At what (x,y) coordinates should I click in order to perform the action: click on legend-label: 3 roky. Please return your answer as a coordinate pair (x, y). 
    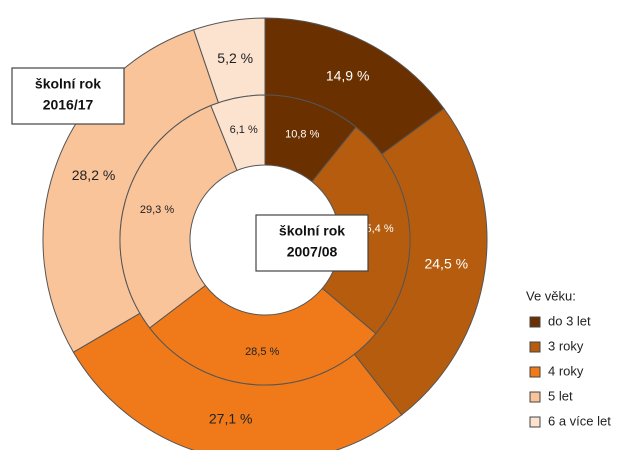
    Looking at the image, I should click on (566, 345).